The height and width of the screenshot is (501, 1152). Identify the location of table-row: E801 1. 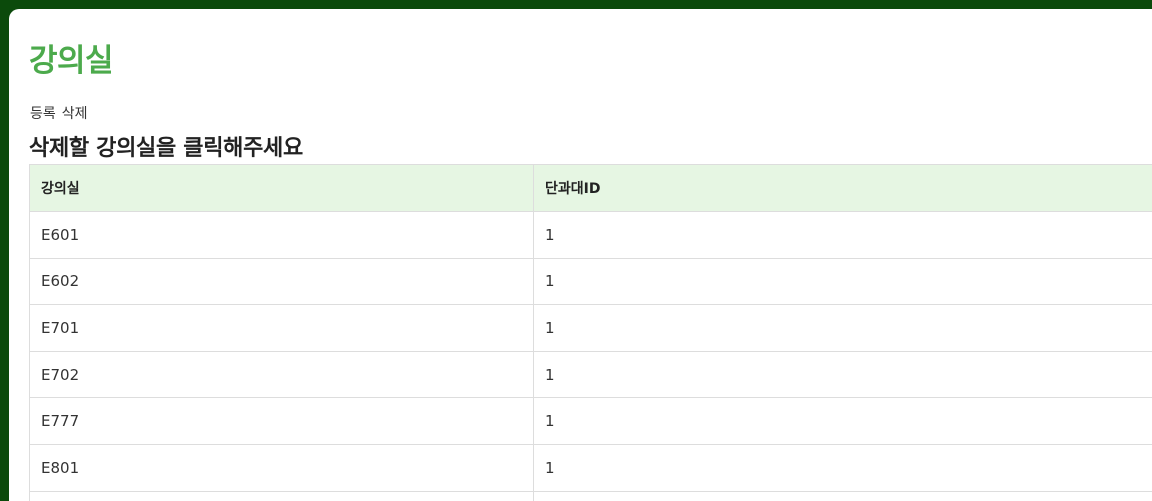
(590, 467).